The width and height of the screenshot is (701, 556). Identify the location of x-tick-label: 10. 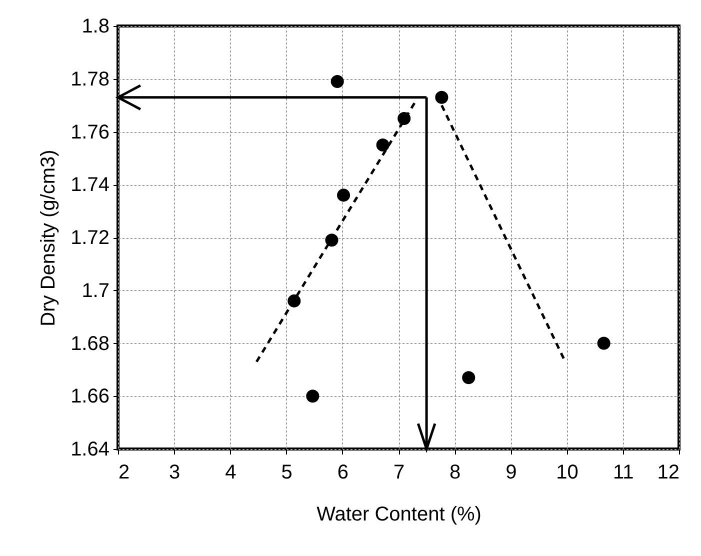
(567, 473).